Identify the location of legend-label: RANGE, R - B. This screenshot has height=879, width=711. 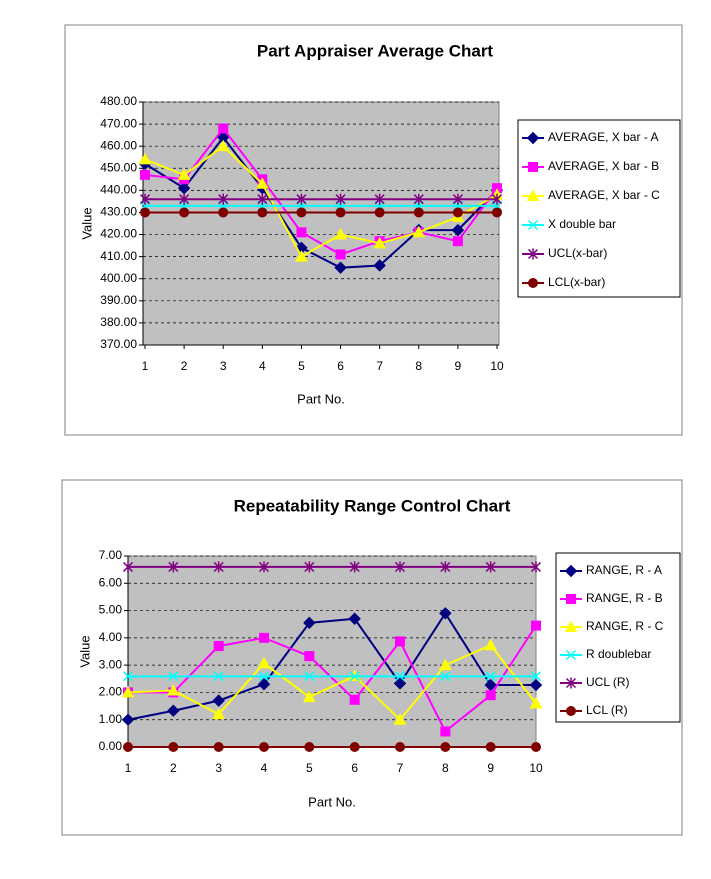
(624, 598).